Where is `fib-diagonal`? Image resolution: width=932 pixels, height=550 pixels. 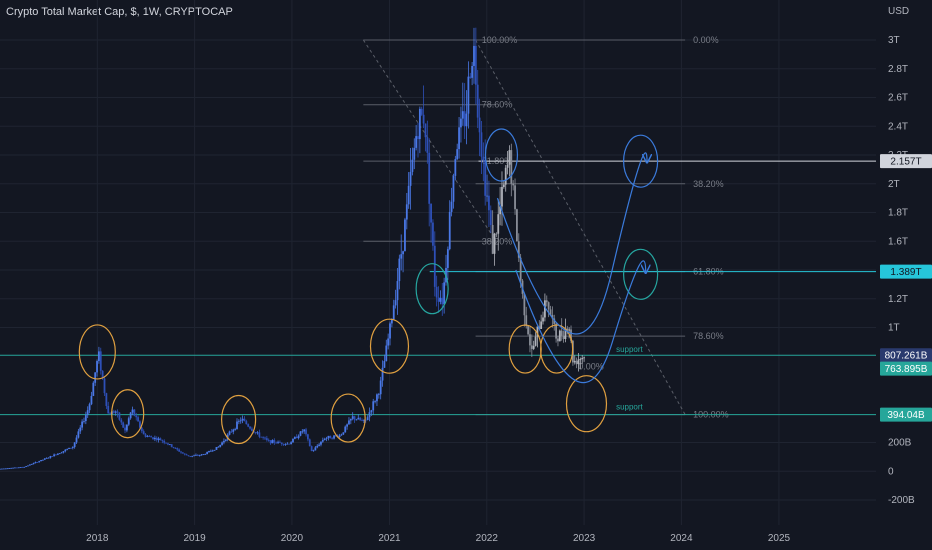
fib-diagonal is located at coordinates (429, 140).